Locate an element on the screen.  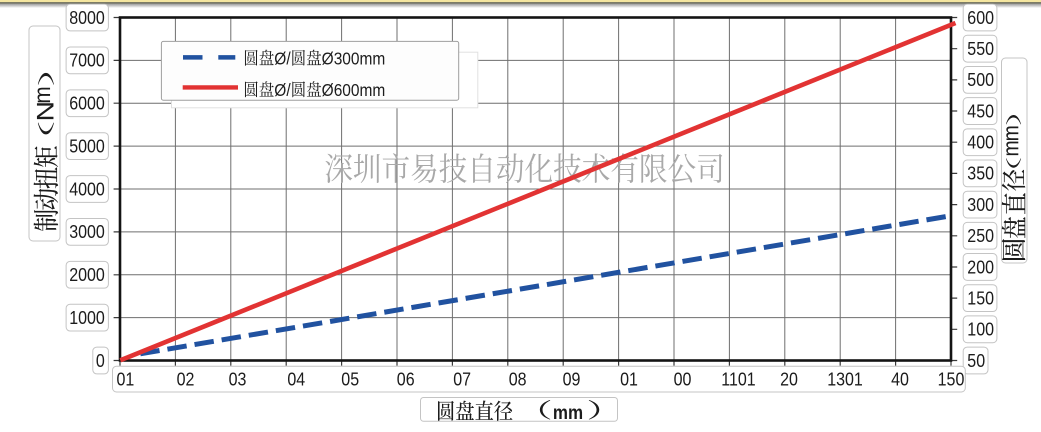
svg-text: 00 is located at coordinates (683, 380).